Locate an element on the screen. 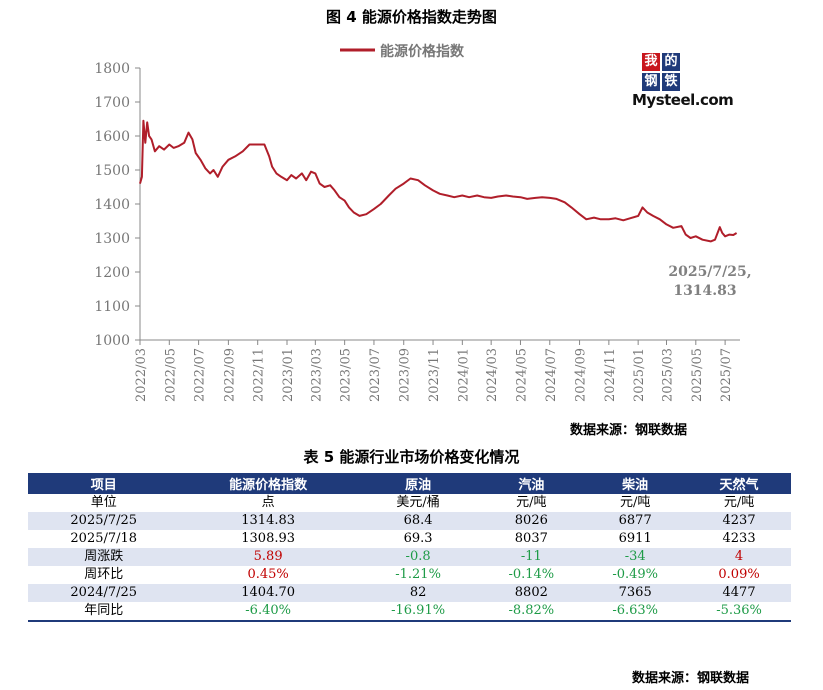 Image resolution: width=823 pixels, height=690 pixels. table-row: 2025/7/25 1314.83 68.4 8026 6877 4237 is located at coordinates (409, 521).